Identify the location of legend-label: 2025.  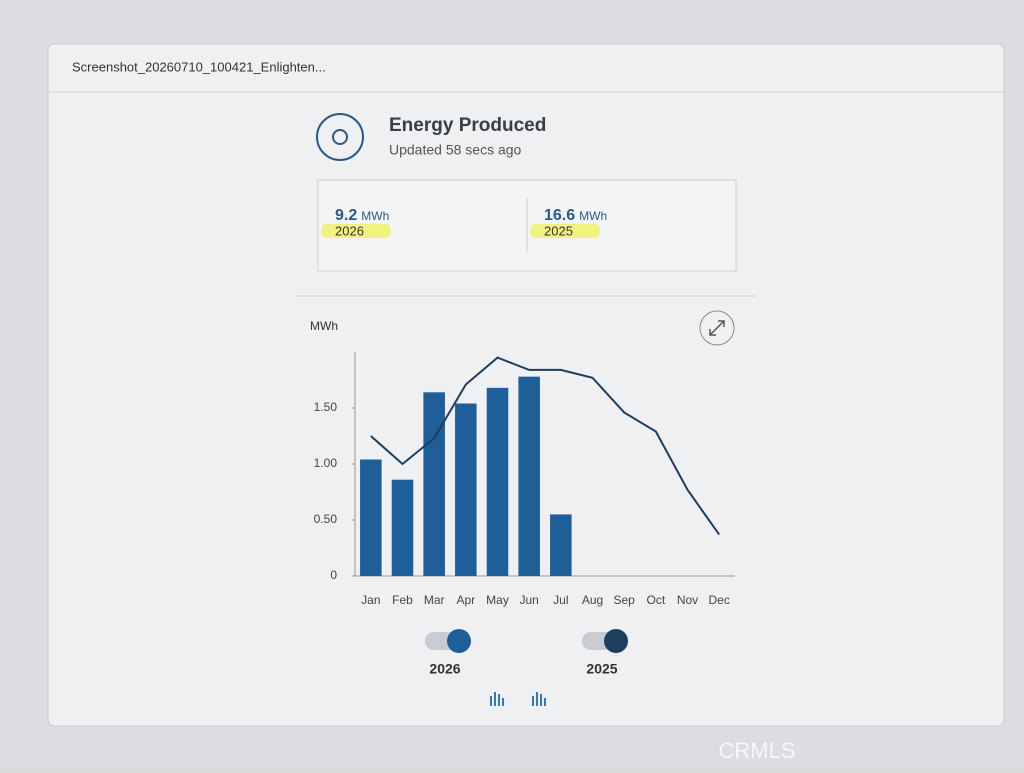
(601, 669).